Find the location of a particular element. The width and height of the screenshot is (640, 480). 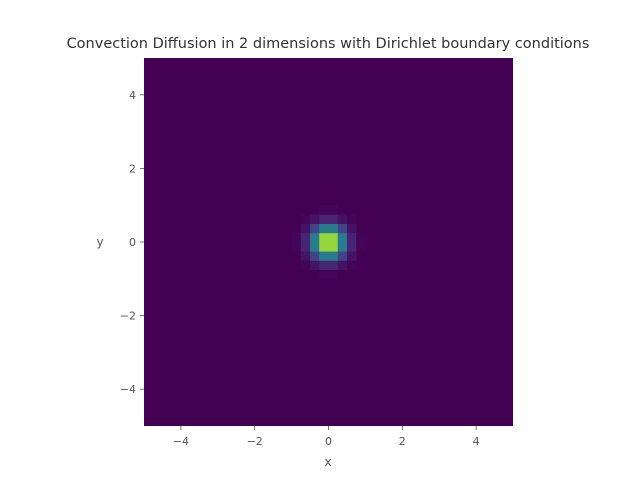

heatmap-cells is located at coordinates (328, 242).